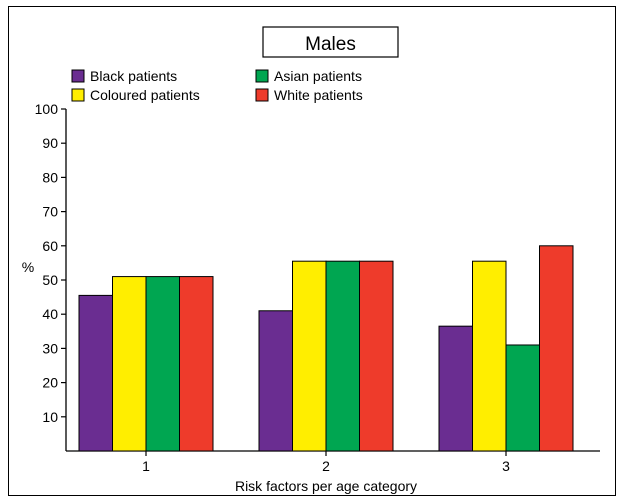  Describe the element at coordinates (50, 280) in the screenshot. I see `y-tick-label: 50` at that location.